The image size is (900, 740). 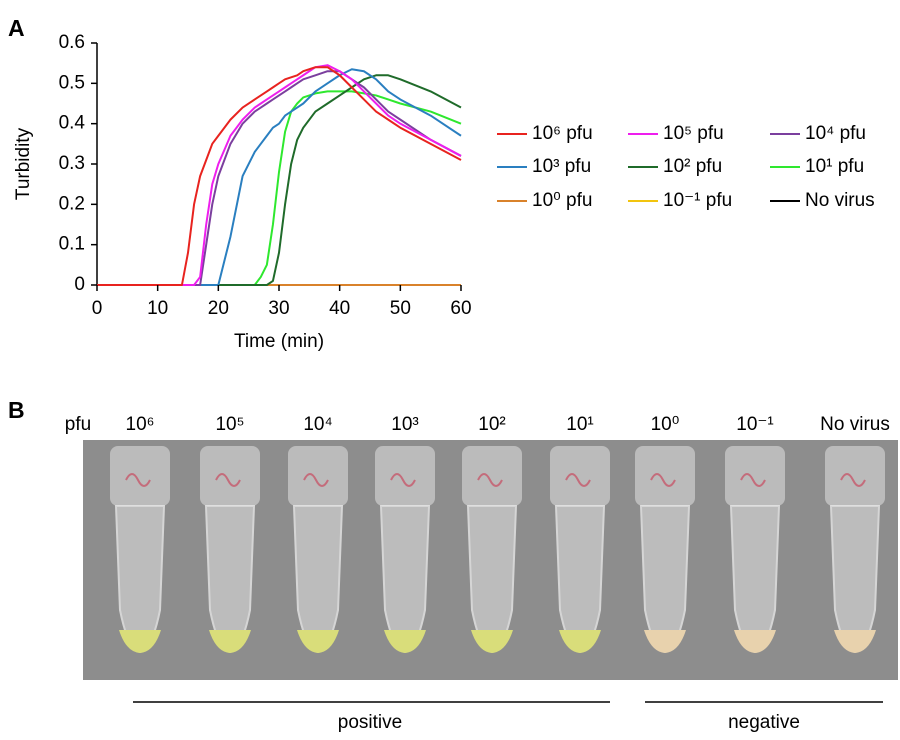 I want to click on panel-label: A, so click(x=16, y=28).